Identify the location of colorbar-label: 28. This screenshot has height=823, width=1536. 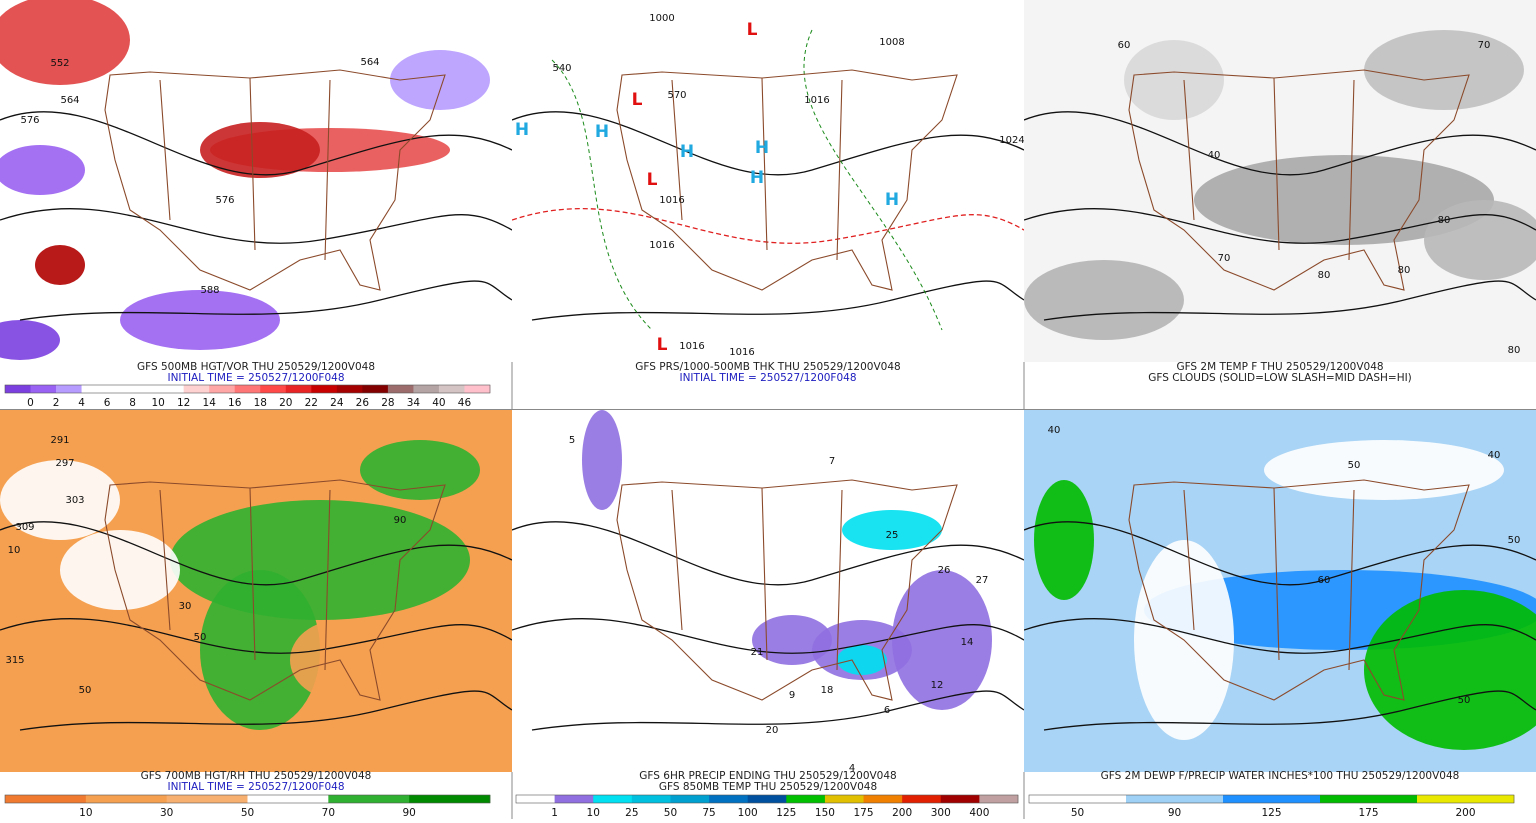
(387, 403).